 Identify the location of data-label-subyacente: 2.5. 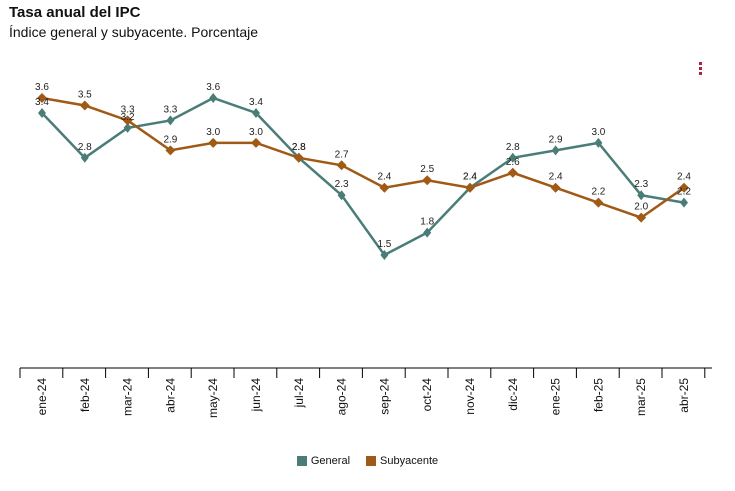
(427, 169).